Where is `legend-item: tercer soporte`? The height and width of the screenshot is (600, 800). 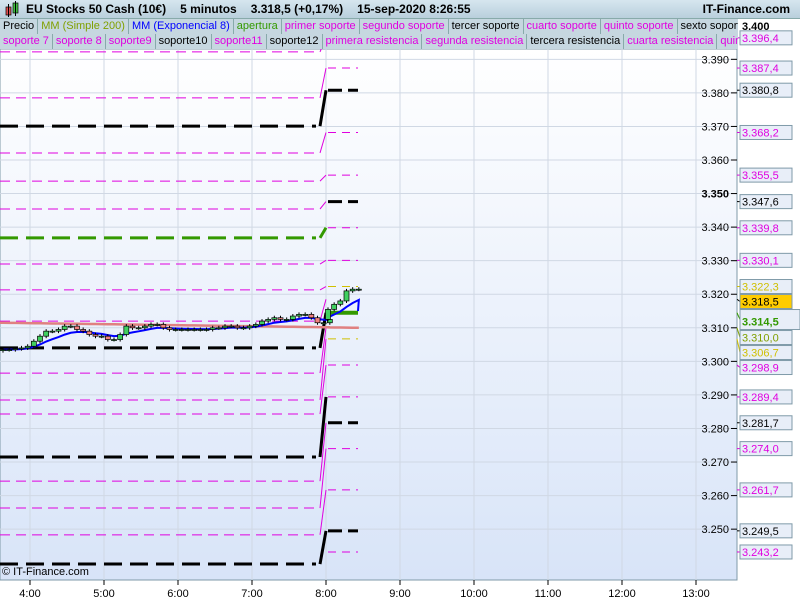
legend-item: tercer soporte is located at coordinates (486, 26).